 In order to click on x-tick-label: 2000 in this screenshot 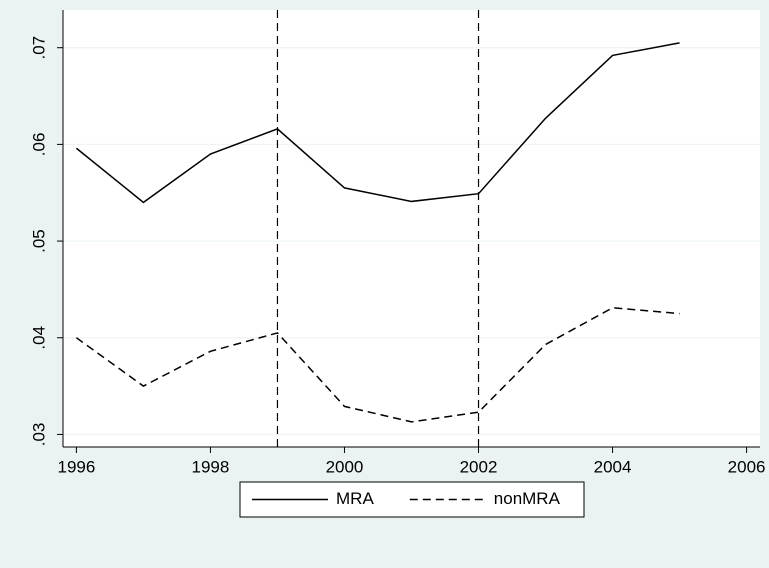, I will do `click(345, 466)`.